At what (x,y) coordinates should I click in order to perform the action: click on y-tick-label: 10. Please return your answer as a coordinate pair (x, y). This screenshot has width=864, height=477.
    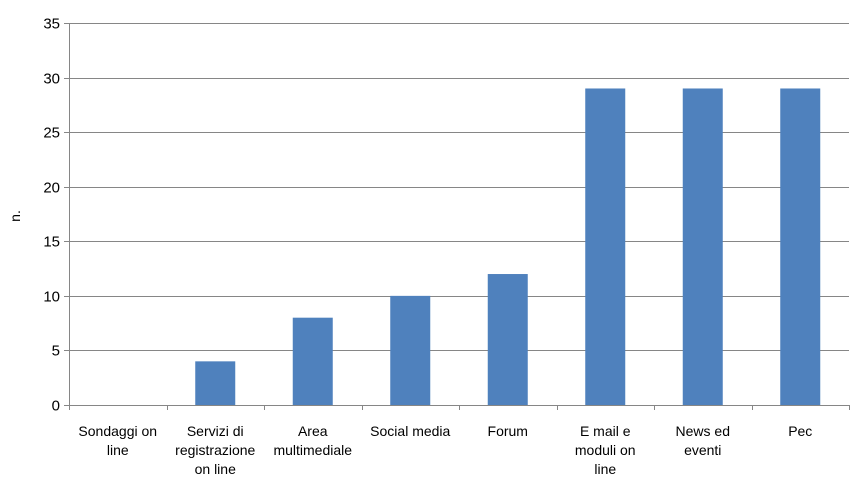
    Looking at the image, I should click on (51, 297).